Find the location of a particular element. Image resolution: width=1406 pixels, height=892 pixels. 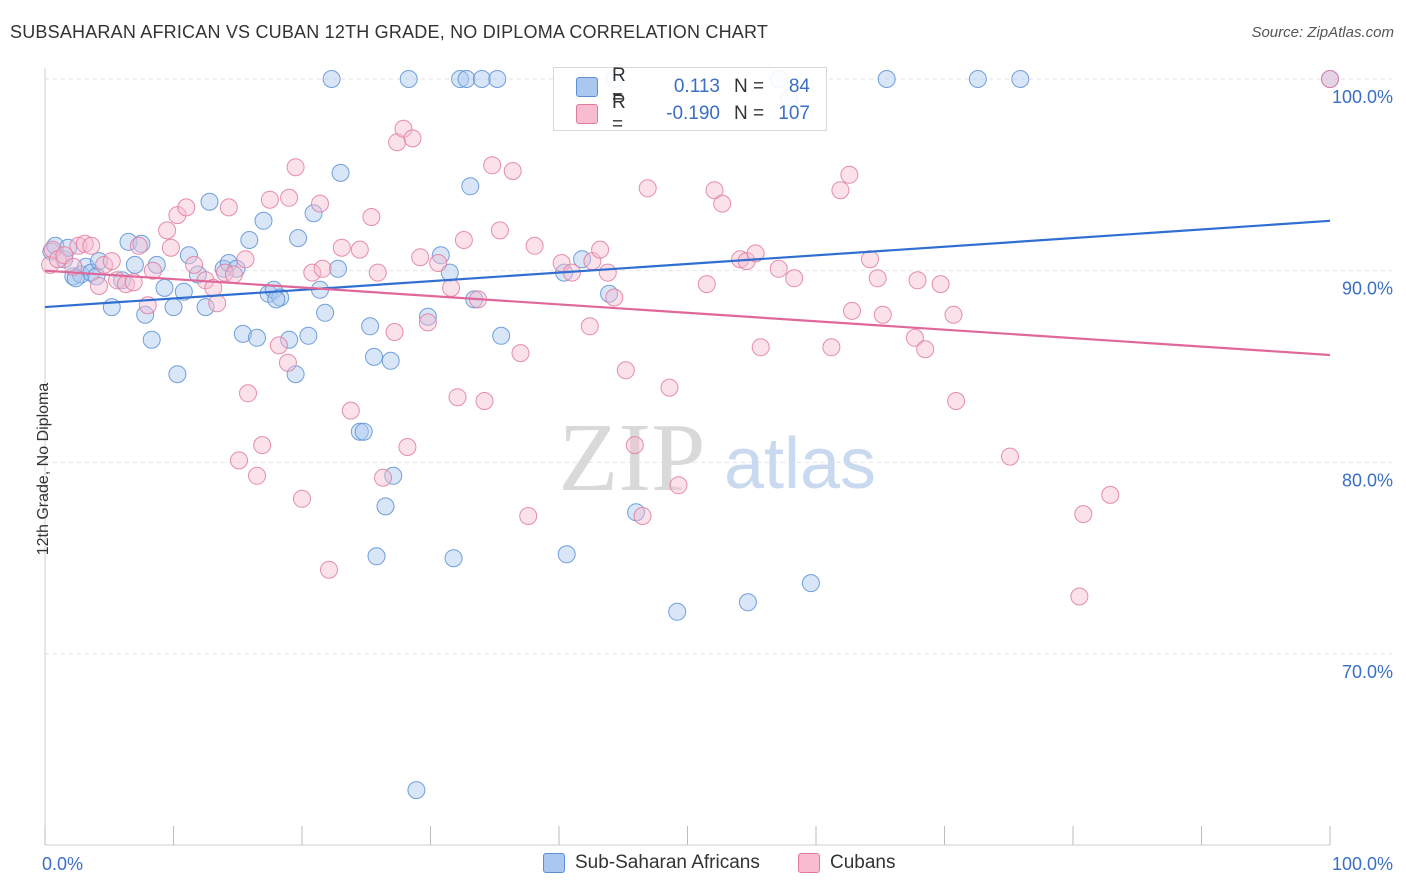

watermark-zip: ZIP is located at coordinates (632, 458).